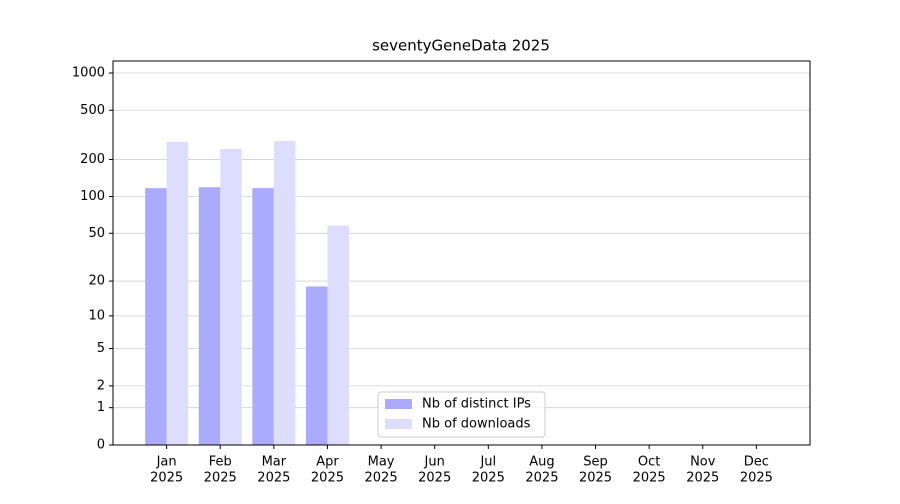 The height and width of the screenshot is (504, 900). What do you see at coordinates (96, 233) in the screenshot?
I see `y-tick-label: 50` at bounding box center [96, 233].